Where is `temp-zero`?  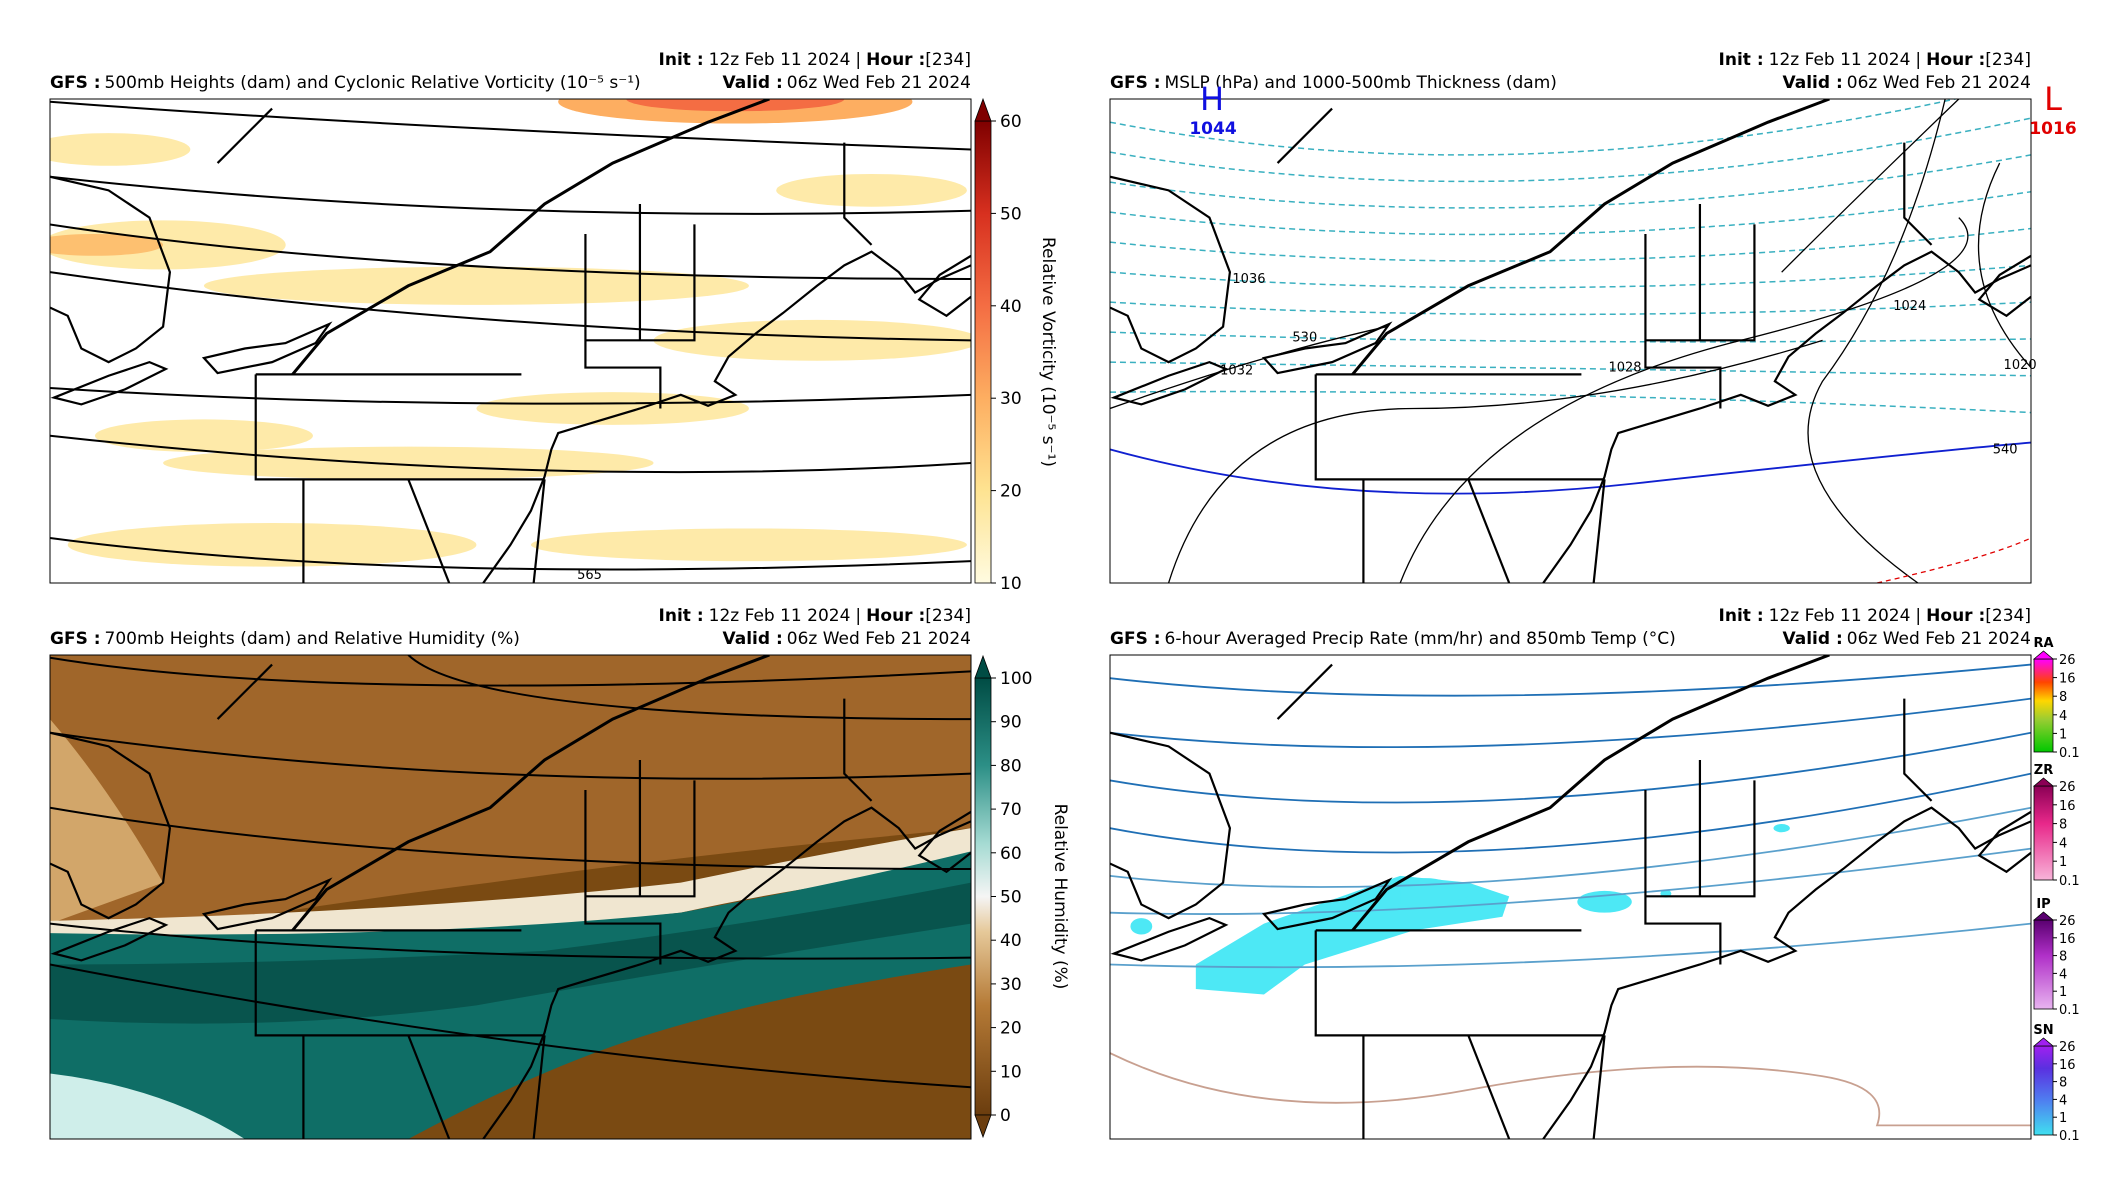
temp-zero is located at coordinates (1570, 1089).